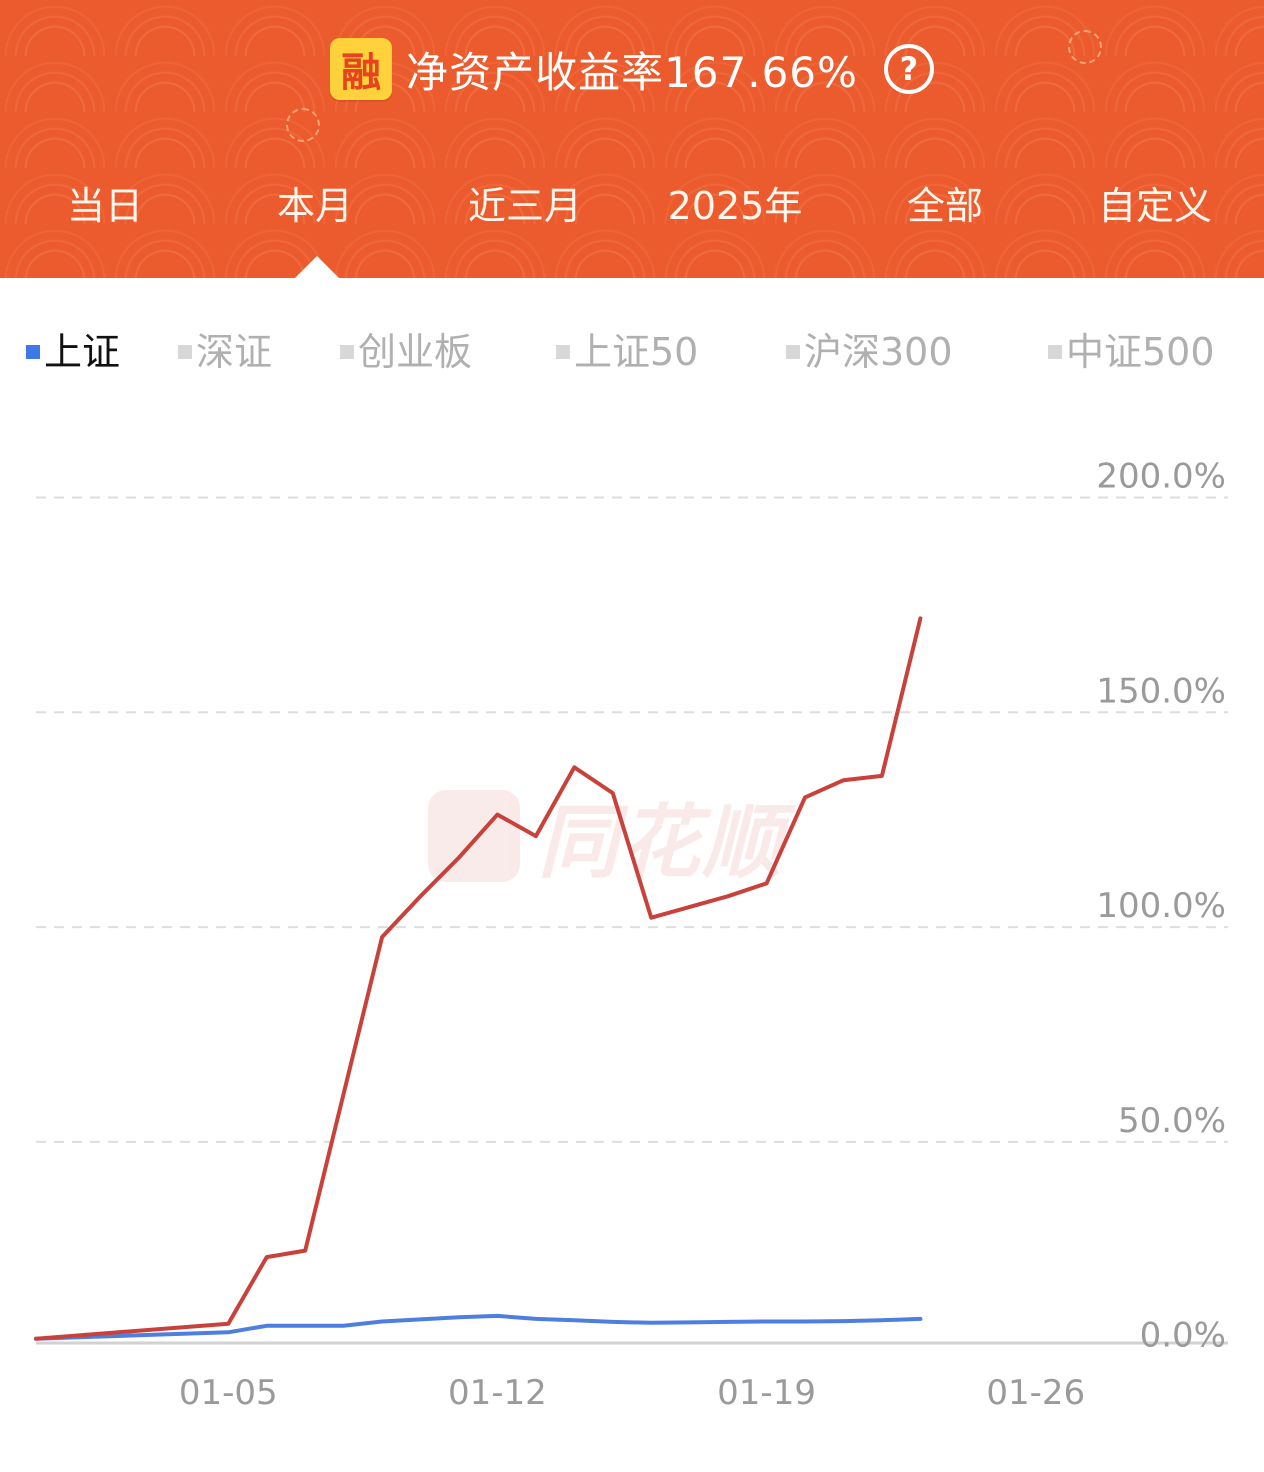 This screenshot has height=1472, width=1264. I want to click on index-label: 沪深300, so click(878, 352).